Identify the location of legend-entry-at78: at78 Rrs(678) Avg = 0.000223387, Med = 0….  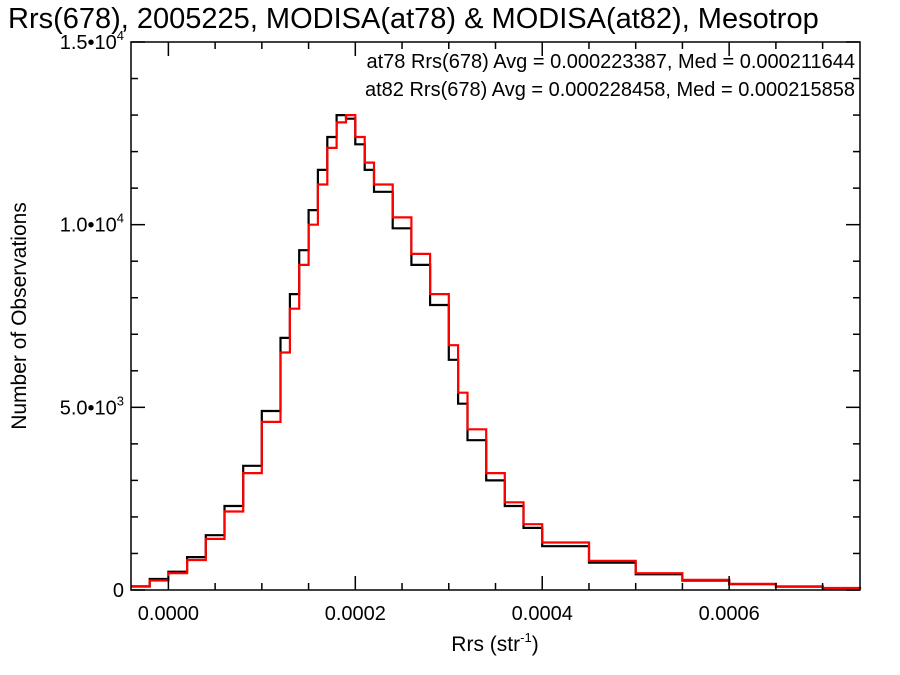
(610, 62).